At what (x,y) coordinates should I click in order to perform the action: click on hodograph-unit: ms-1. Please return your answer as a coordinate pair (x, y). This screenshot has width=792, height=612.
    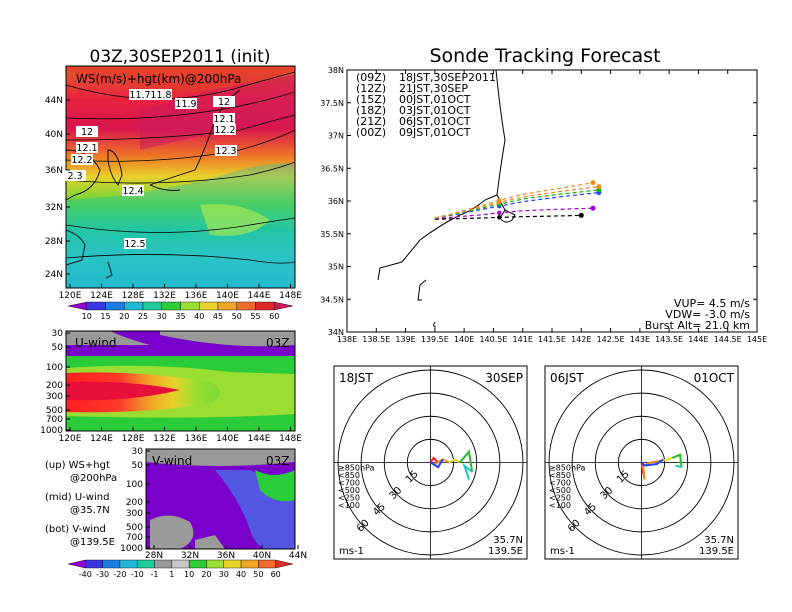
    Looking at the image, I should click on (351, 551).